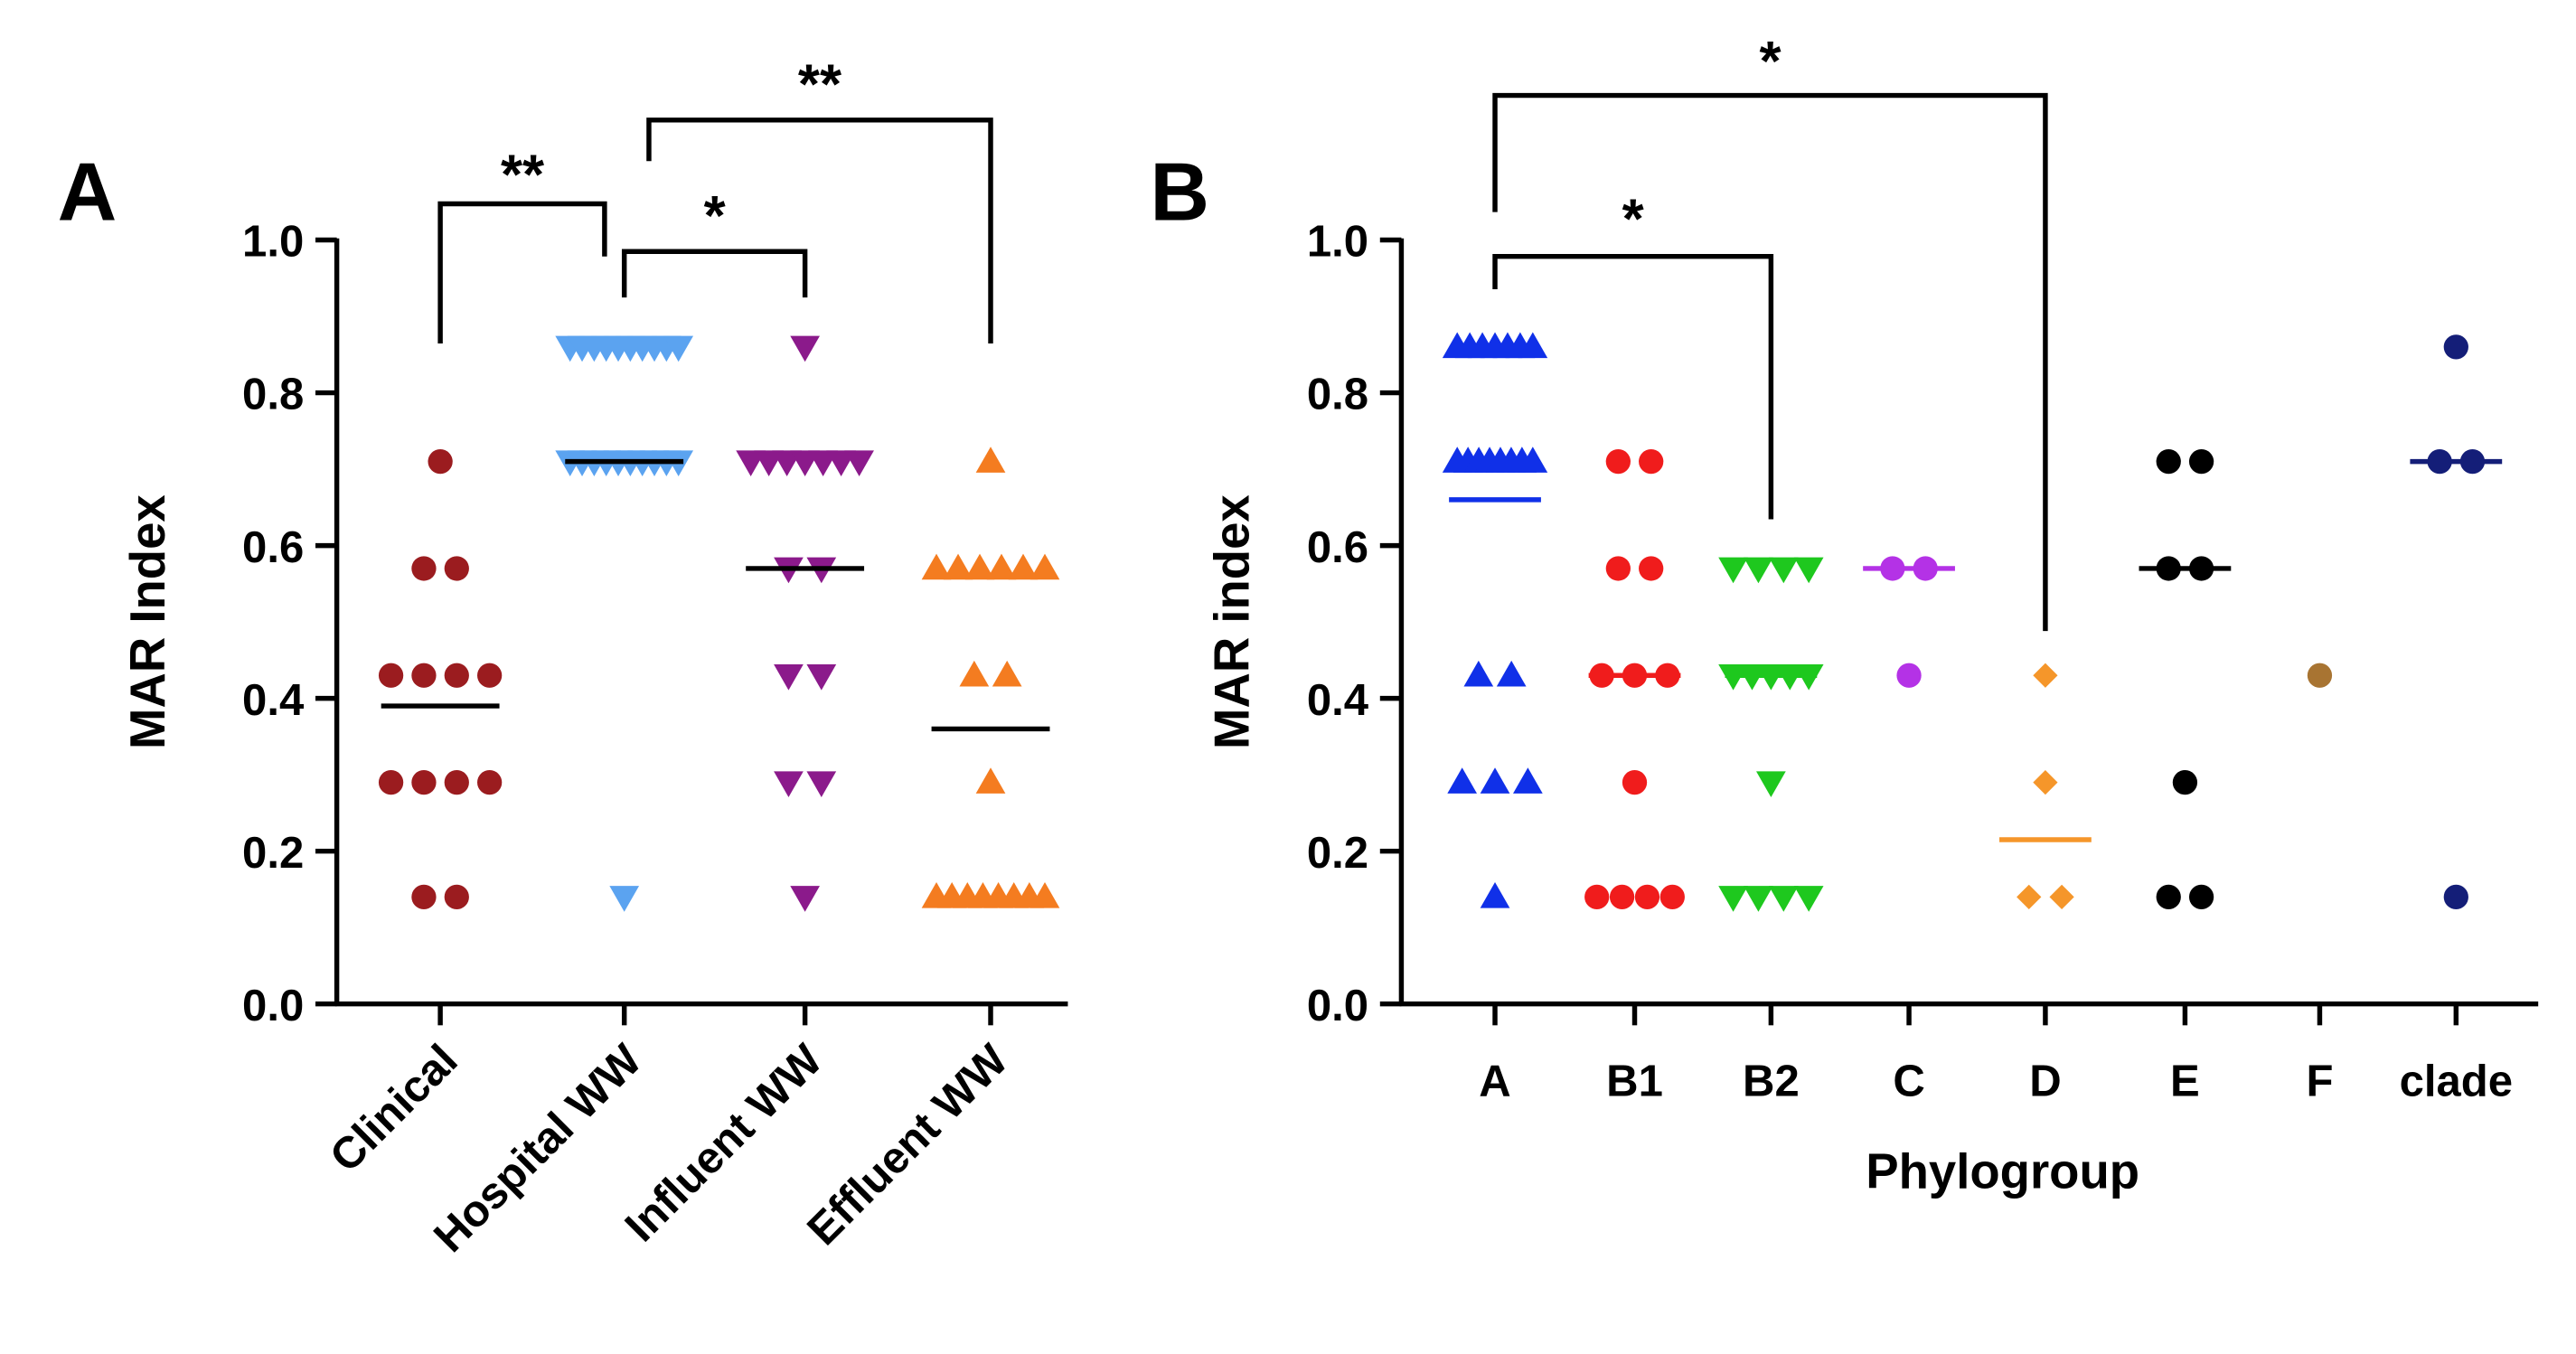 Image resolution: width=2576 pixels, height=1354 pixels. Describe the element at coordinates (1772, 1081) in the screenshot. I see `x-tick-label: B2` at that location.